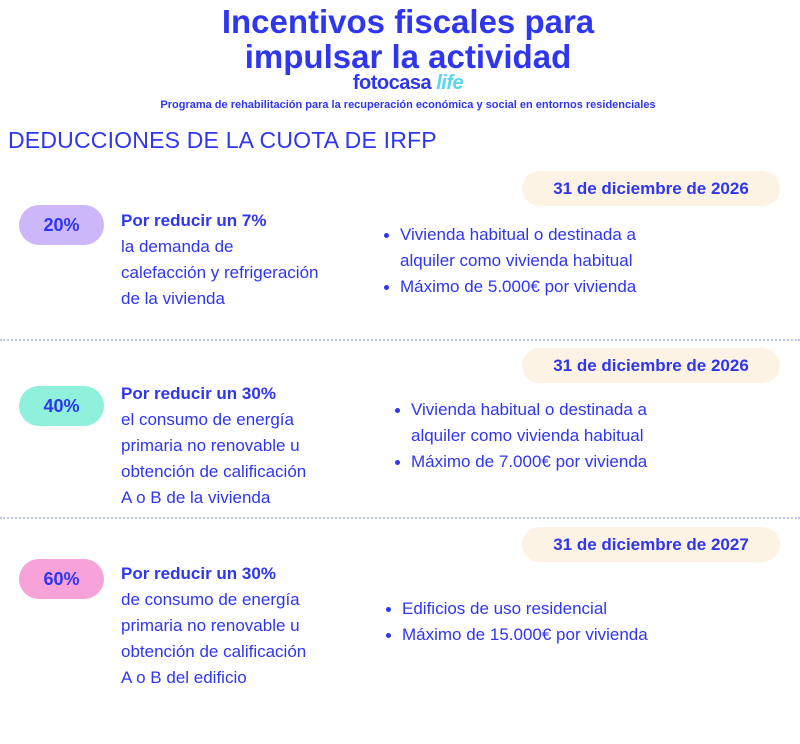 Image resolution: width=800 pixels, height=744 pixels. Describe the element at coordinates (392, 83) in the screenshot. I see `brand-main: fotocasa` at that location.